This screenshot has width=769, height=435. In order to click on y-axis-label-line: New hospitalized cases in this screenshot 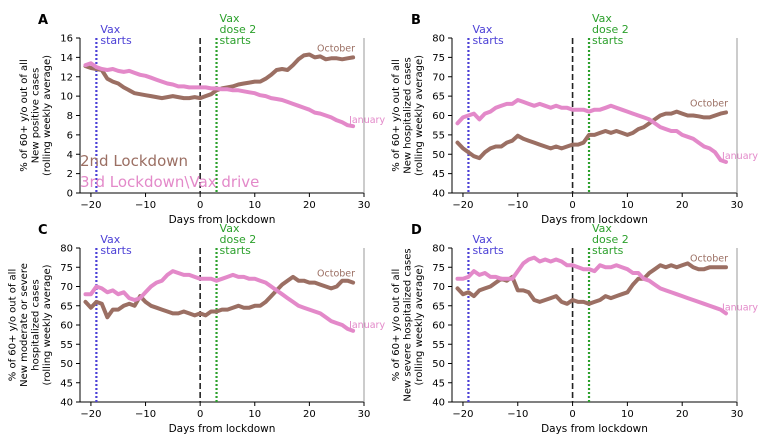, I will do `click(408, 115)`.